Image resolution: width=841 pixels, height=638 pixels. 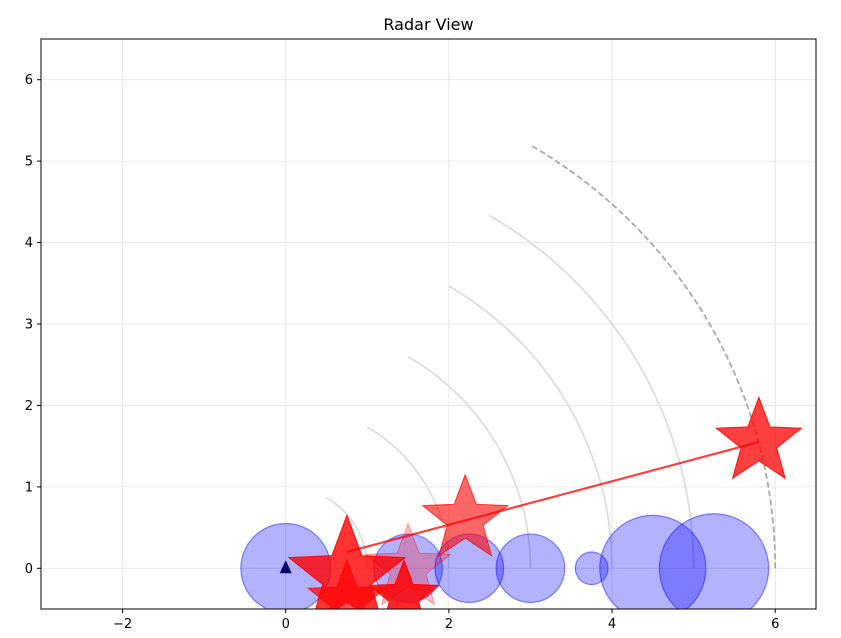 What do you see at coordinates (29, 80) in the screenshot?
I see `y-tick-label: 6` at bounding box center [29, 80].